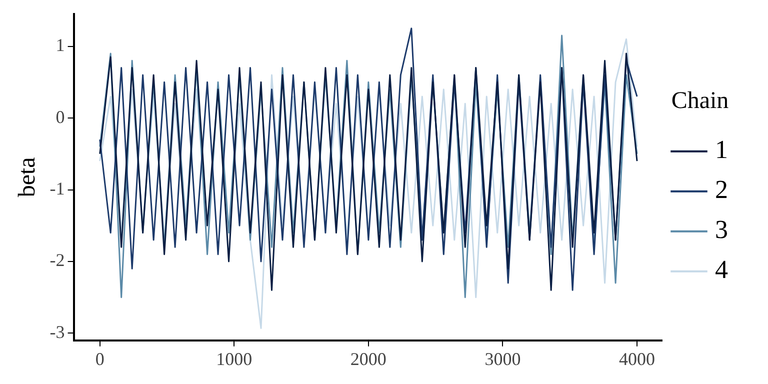 Image resolution: width=768 pixels, height=384 pixels. I want to click on legend-label: 1, so click(721, 149).